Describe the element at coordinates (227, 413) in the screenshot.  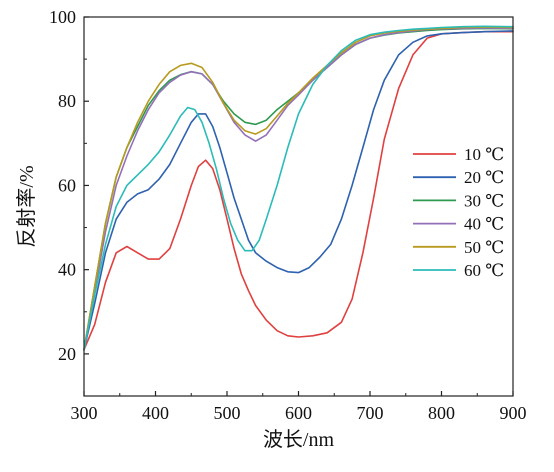
I see `x-tick-label: 500` at that location.